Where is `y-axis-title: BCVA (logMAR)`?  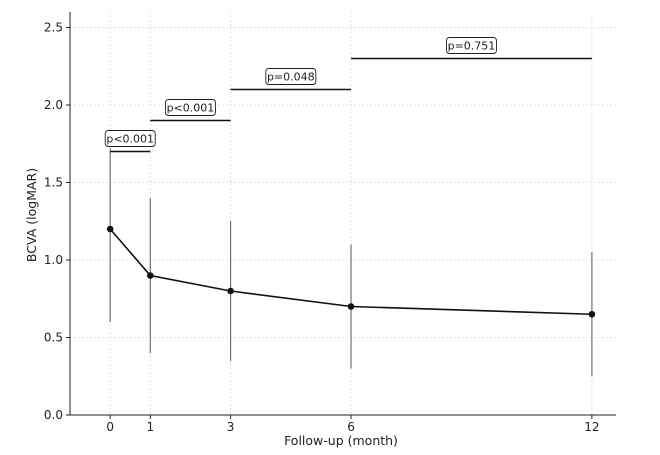
y-axis-title: BCVA (logMAR) is located at coordinates (31, 215).